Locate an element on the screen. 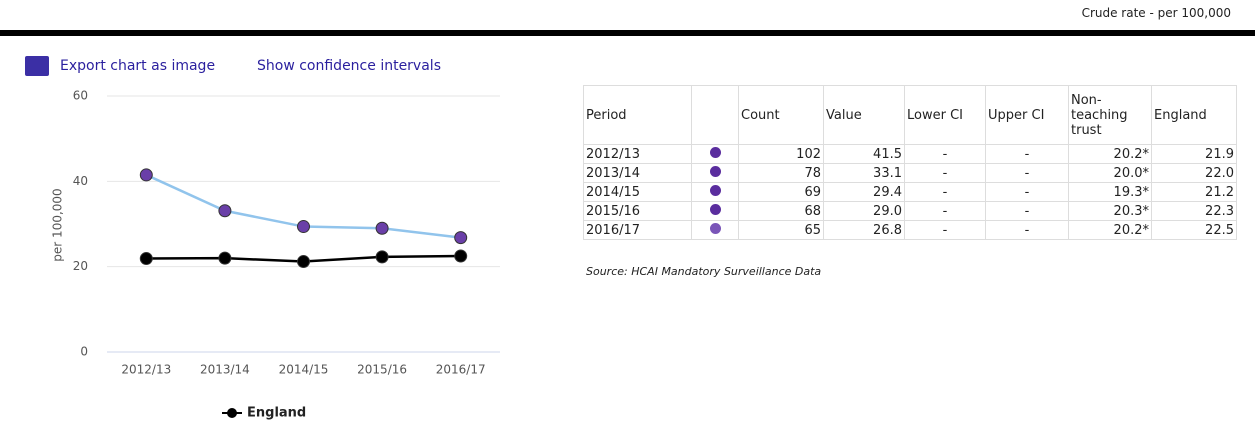 The image size is (1255, 424). column-header: Upper CI is located at coordinates (1027, 115).